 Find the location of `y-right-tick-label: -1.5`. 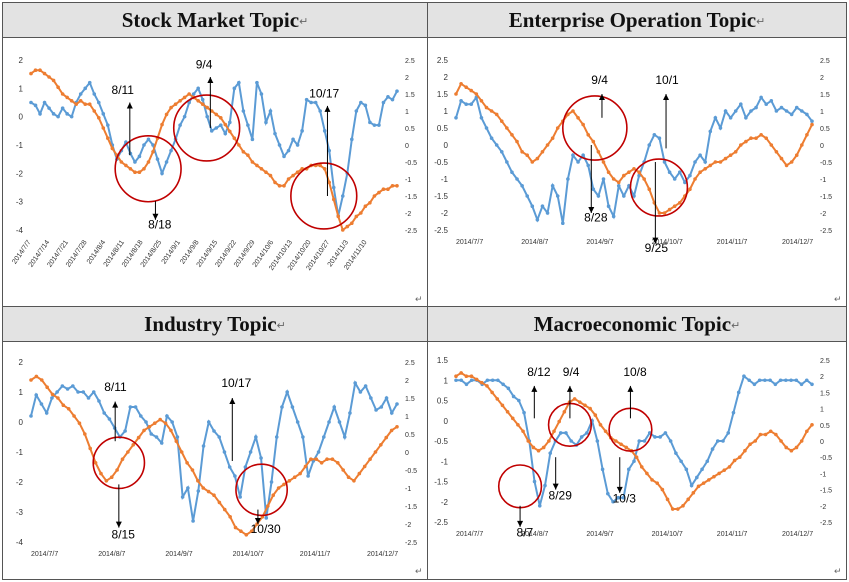

y-right-tick-label: -1.5 is located at coordinates (411, 197).